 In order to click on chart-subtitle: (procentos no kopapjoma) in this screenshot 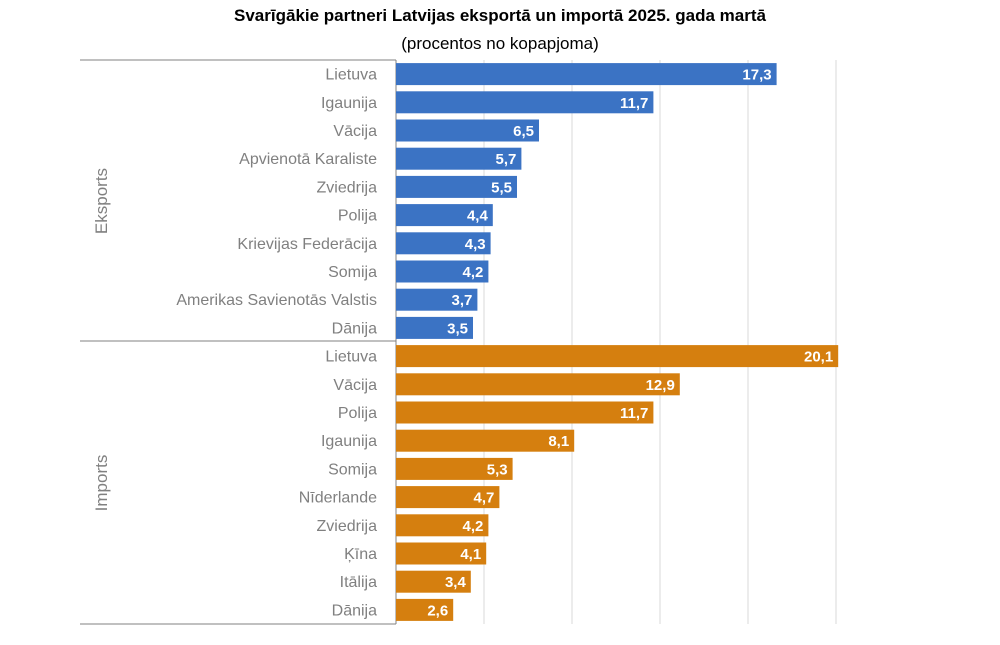, I will do `click(500, 43)`.